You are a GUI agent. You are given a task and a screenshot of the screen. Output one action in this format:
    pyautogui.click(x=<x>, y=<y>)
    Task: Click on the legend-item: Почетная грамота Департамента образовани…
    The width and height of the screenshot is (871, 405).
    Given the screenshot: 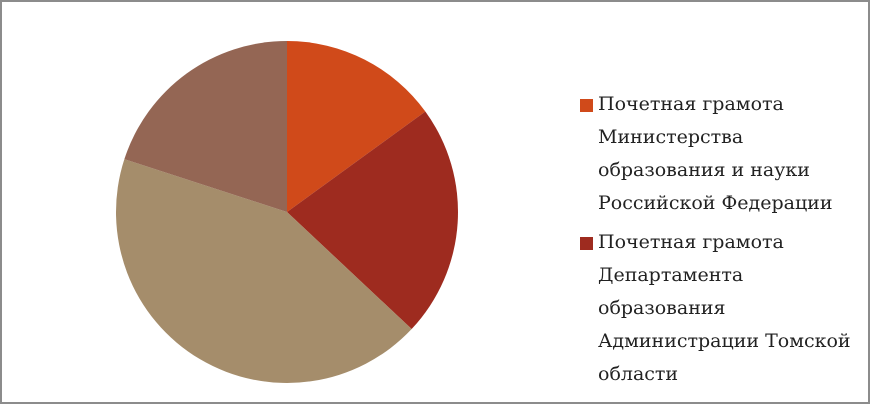 What is the action you would take?
    pyautogui.click(x=717, y=308)
    